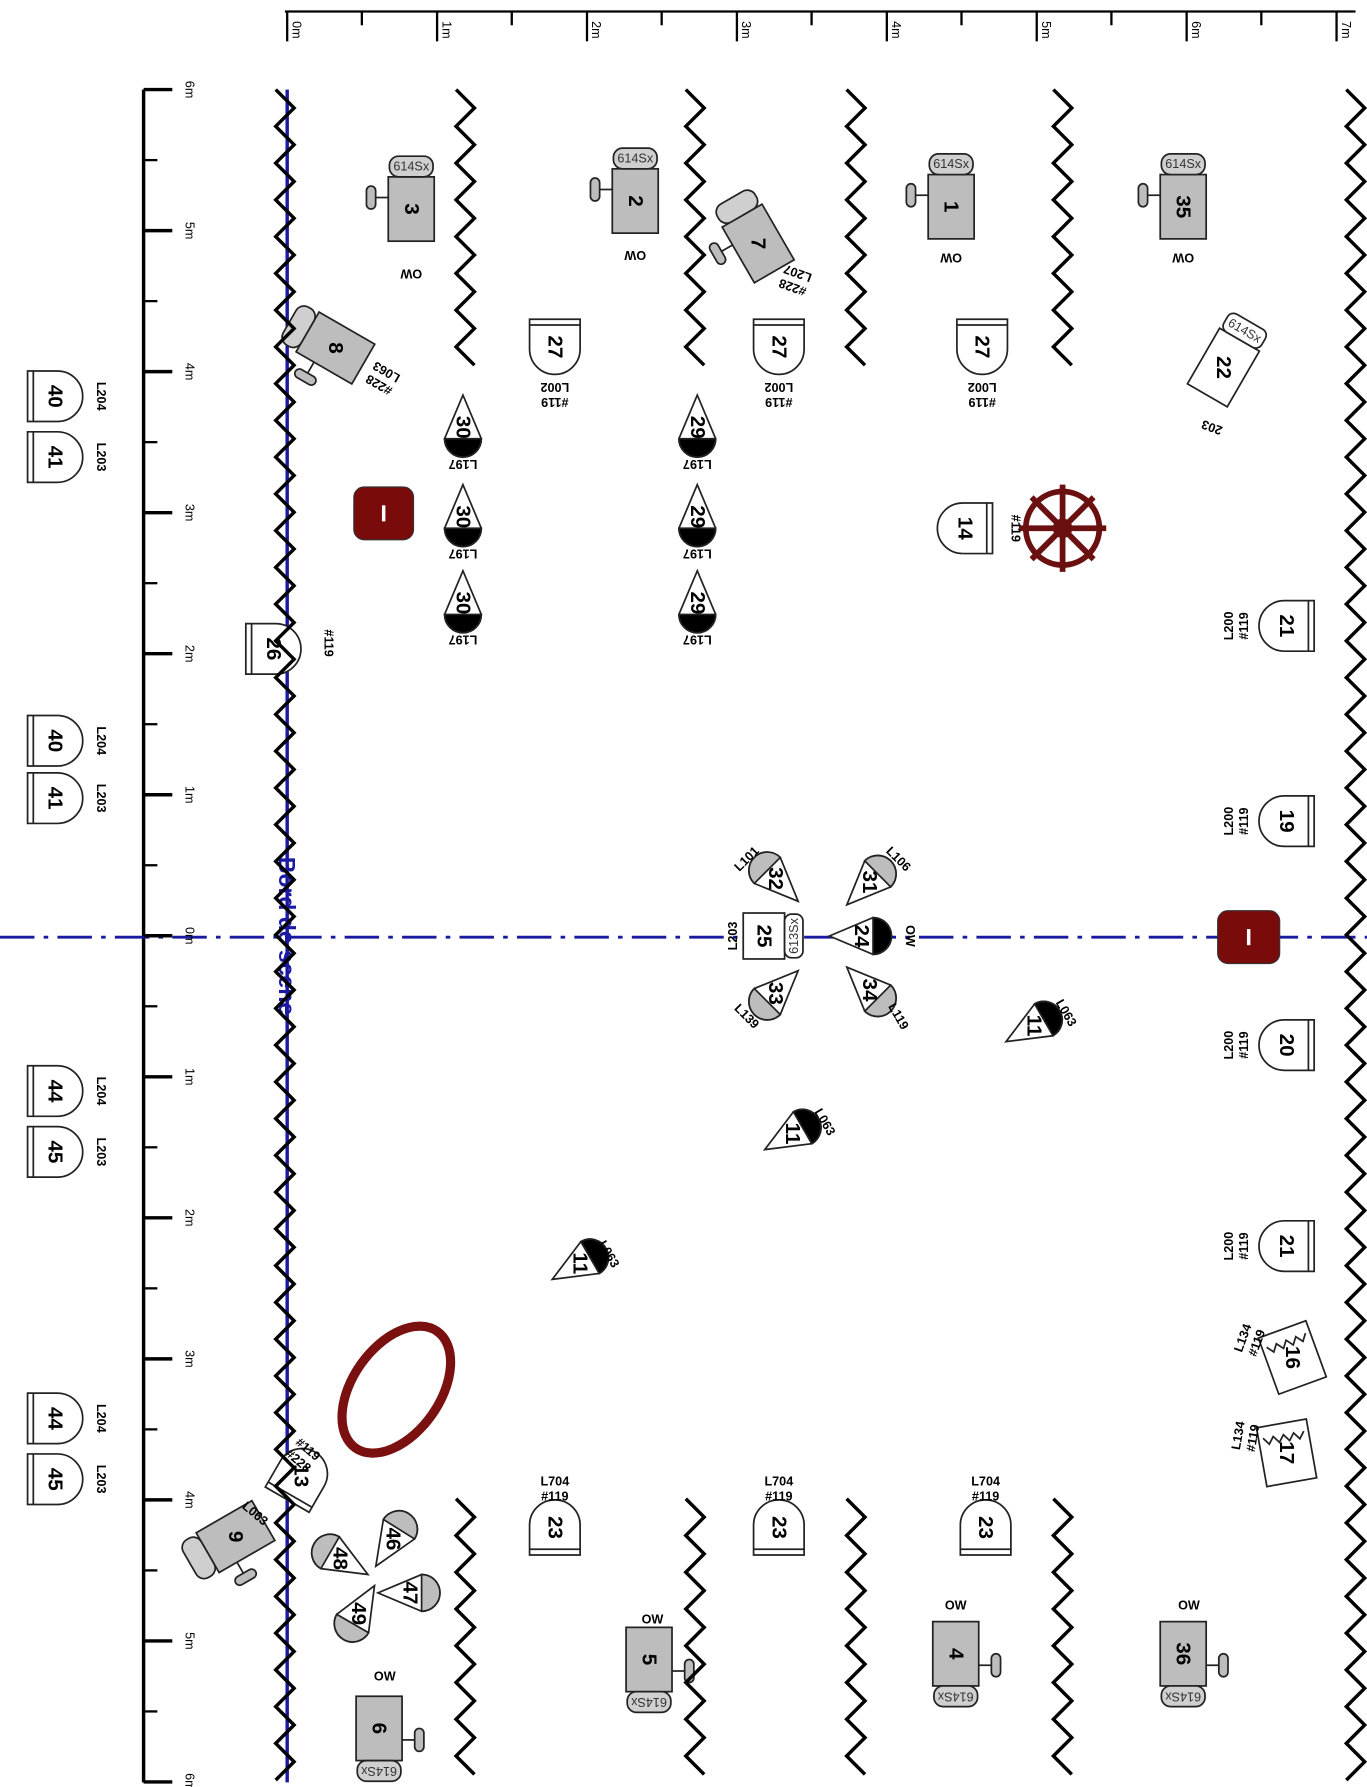 The height and width of the screenshot is (1787, 1367). I want to click on fixture-label: L200, so click(1229, 821).